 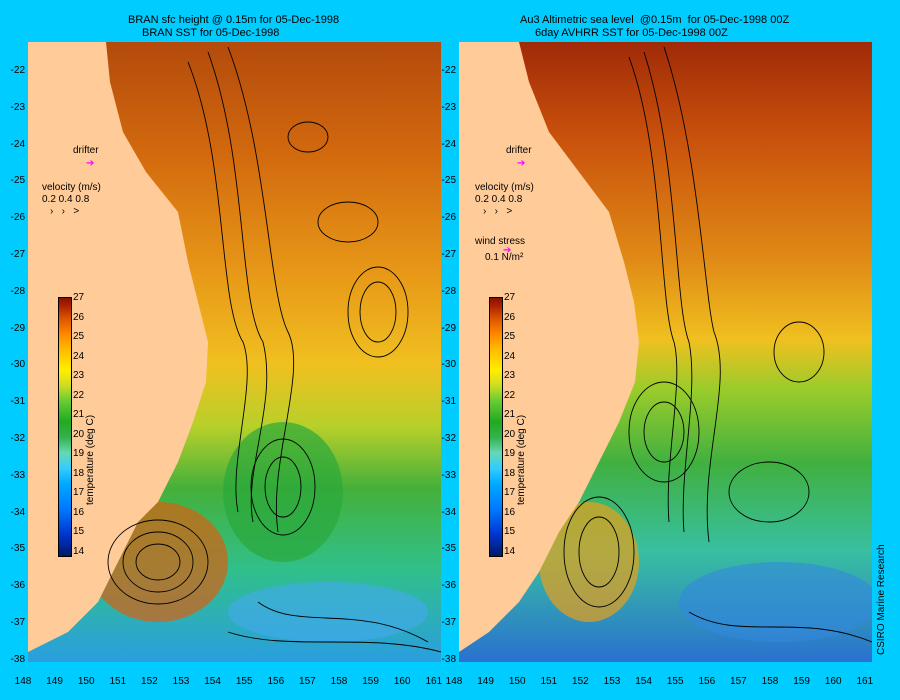 What do you see at coordinates (79, 512) in the screenshot?
I see `left-colorbar-tick: 16` at bounding box center [79, 512].